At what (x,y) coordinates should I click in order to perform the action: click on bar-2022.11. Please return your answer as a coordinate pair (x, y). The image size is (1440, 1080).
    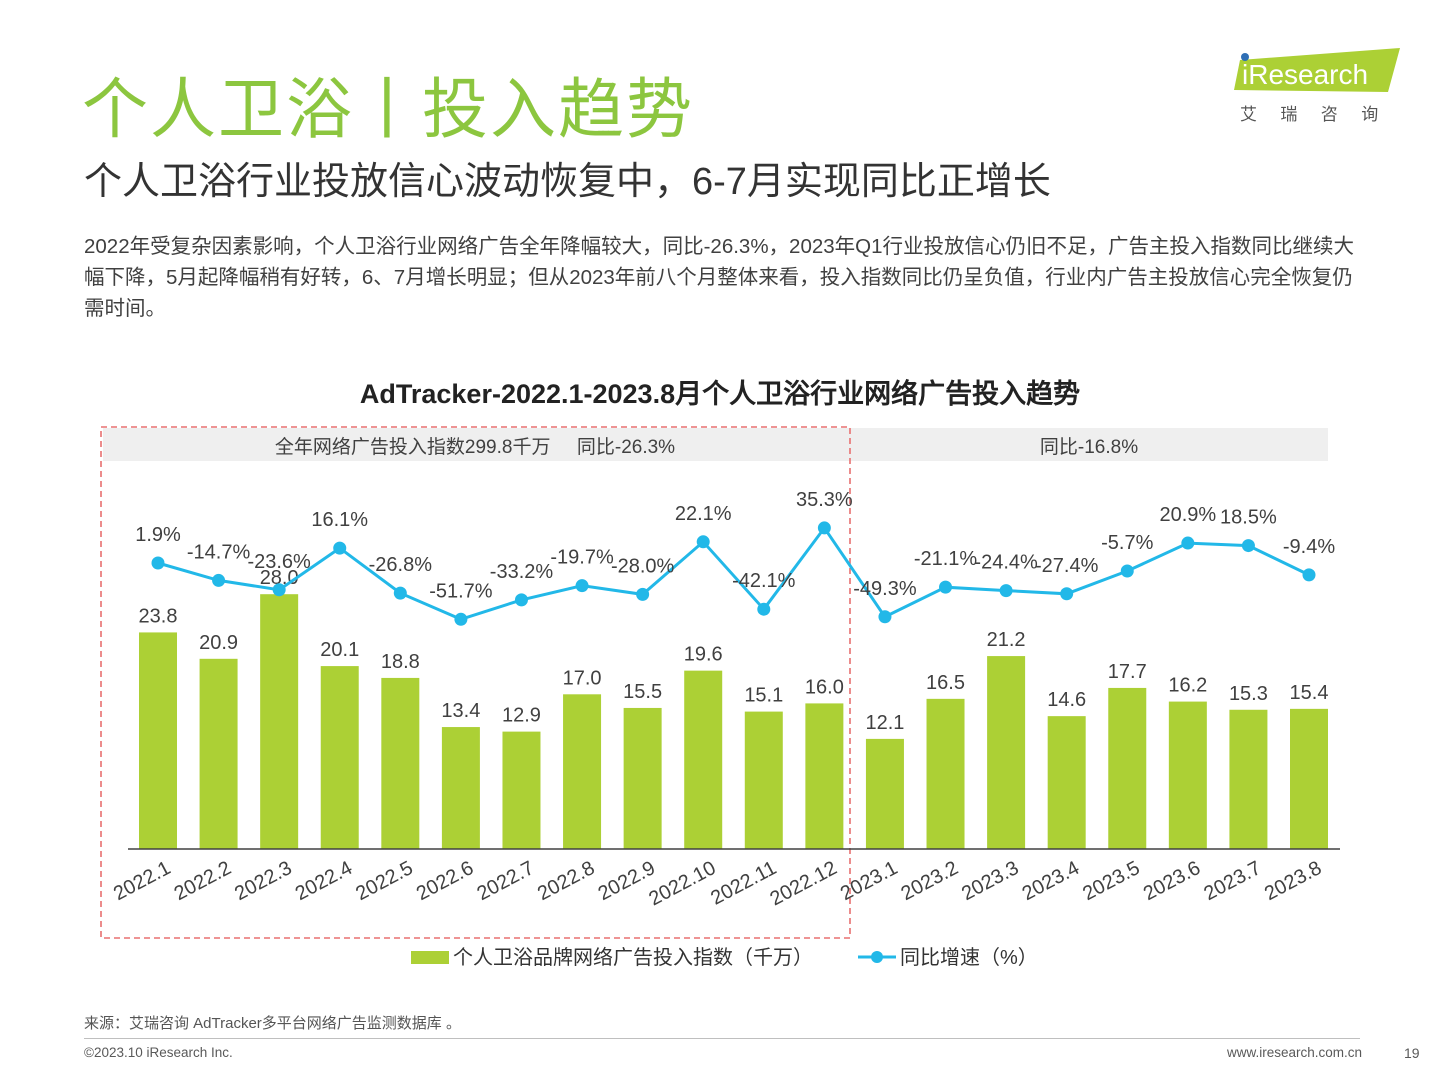
    Looking at the image, I should click on (763, 780).